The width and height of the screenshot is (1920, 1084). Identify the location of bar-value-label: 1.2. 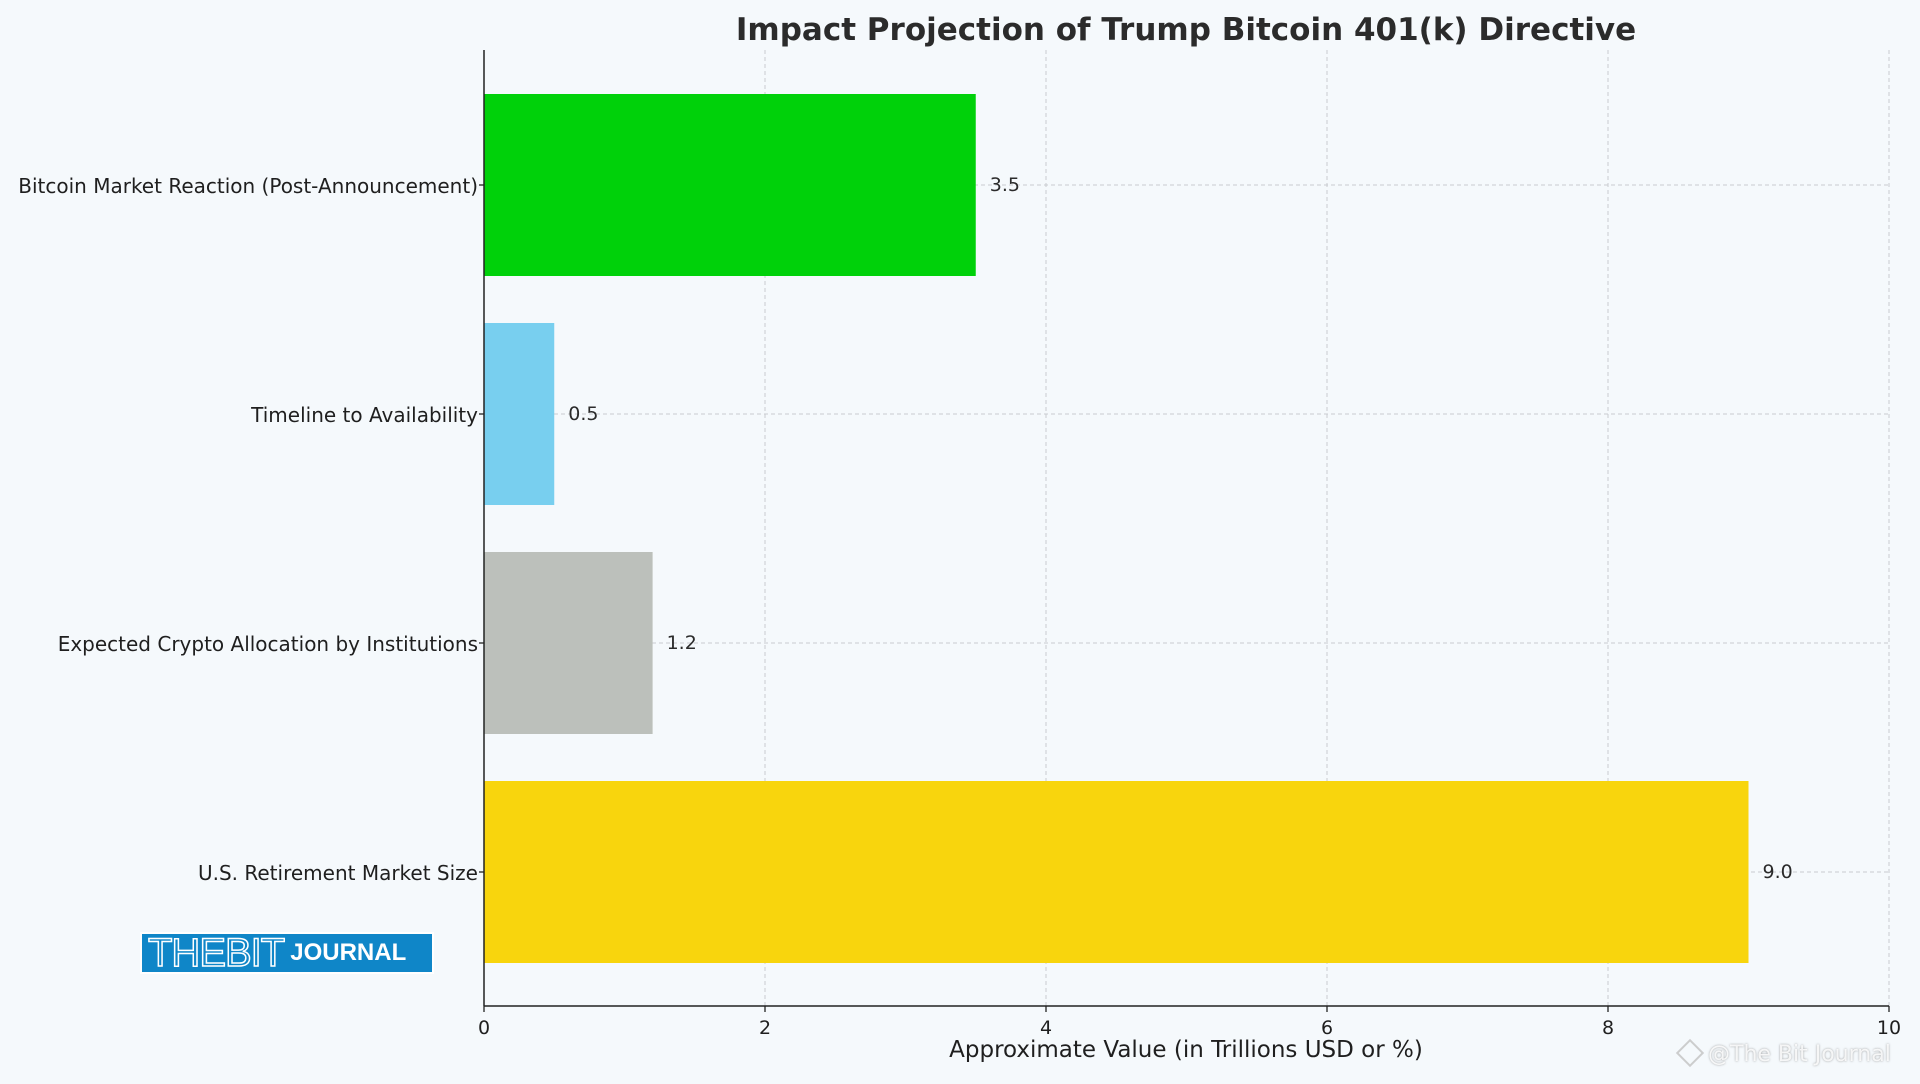
(682, 643).